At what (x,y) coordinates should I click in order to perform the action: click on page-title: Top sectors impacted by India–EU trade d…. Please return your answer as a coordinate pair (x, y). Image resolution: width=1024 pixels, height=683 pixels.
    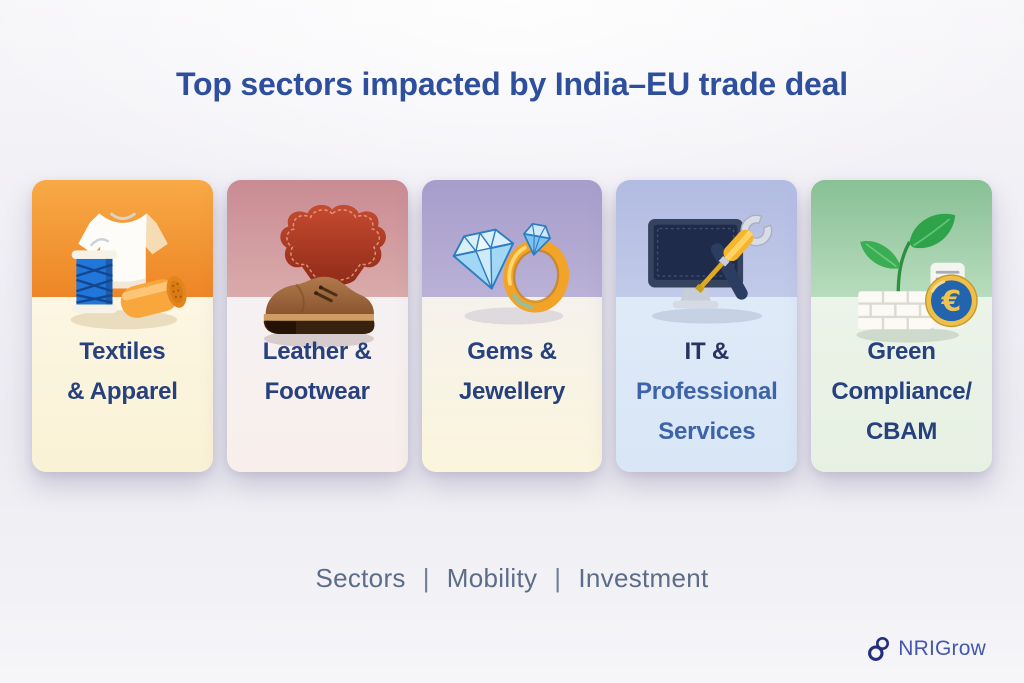
    Looking at the image, I should click on (512, 84).